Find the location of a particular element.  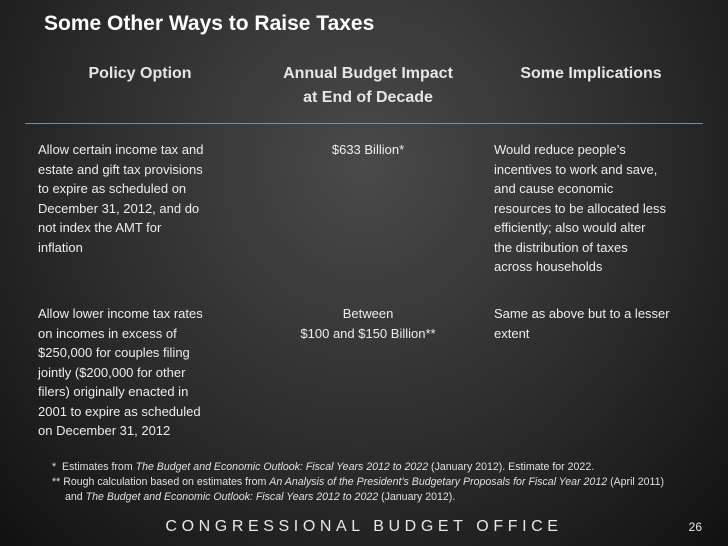

cell-line: and cause economic is located at coordinates (554, 188).